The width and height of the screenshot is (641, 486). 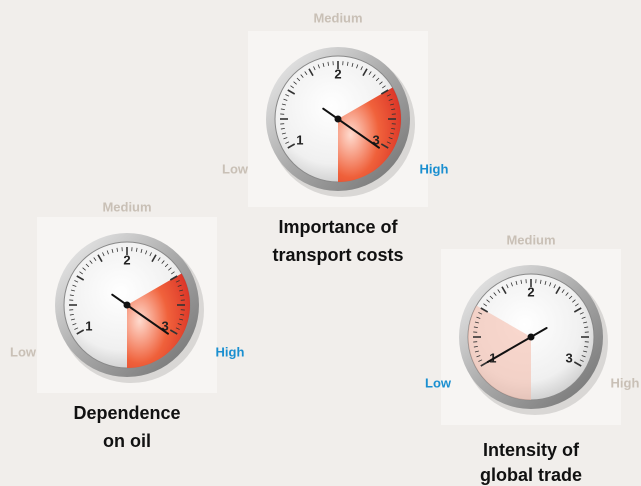 I want to click on needle-hub, so click(x=338, y=119).